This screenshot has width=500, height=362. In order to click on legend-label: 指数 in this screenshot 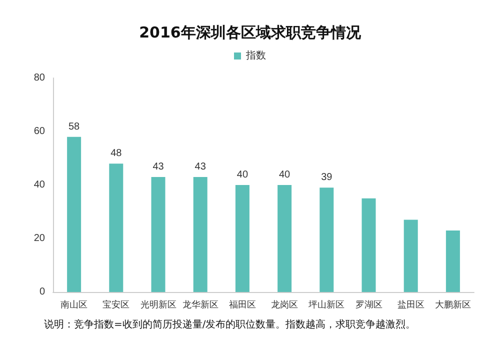, I will do `click(255, 56)`.